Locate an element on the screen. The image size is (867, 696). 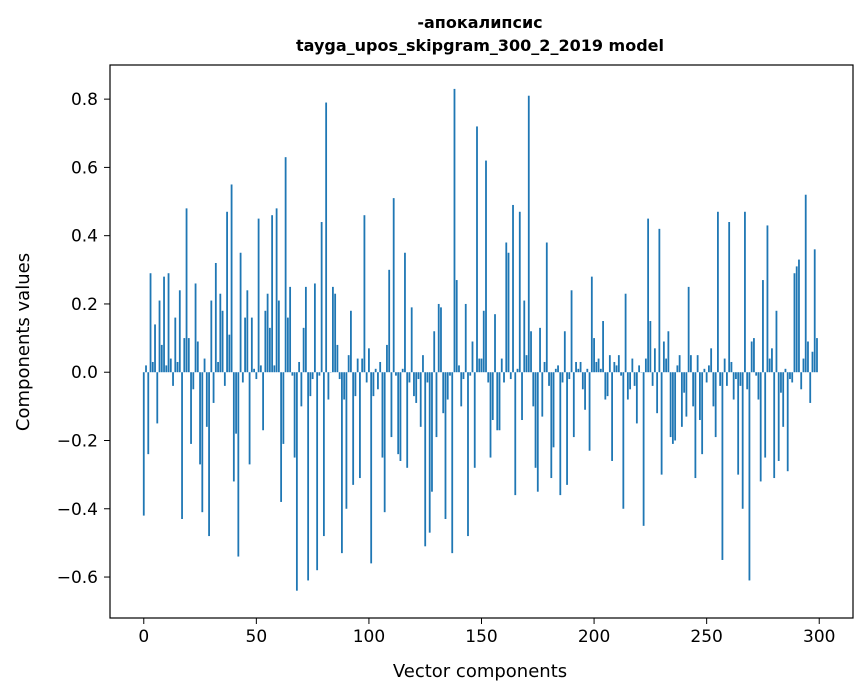
x-tick-label: 0 is located at coordinates (143, 637).